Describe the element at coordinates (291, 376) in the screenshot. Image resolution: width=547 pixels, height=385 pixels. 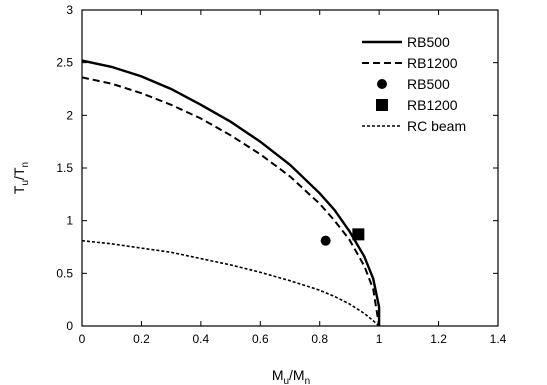
I see `x-axis-label: Mu/Mn` at that location.